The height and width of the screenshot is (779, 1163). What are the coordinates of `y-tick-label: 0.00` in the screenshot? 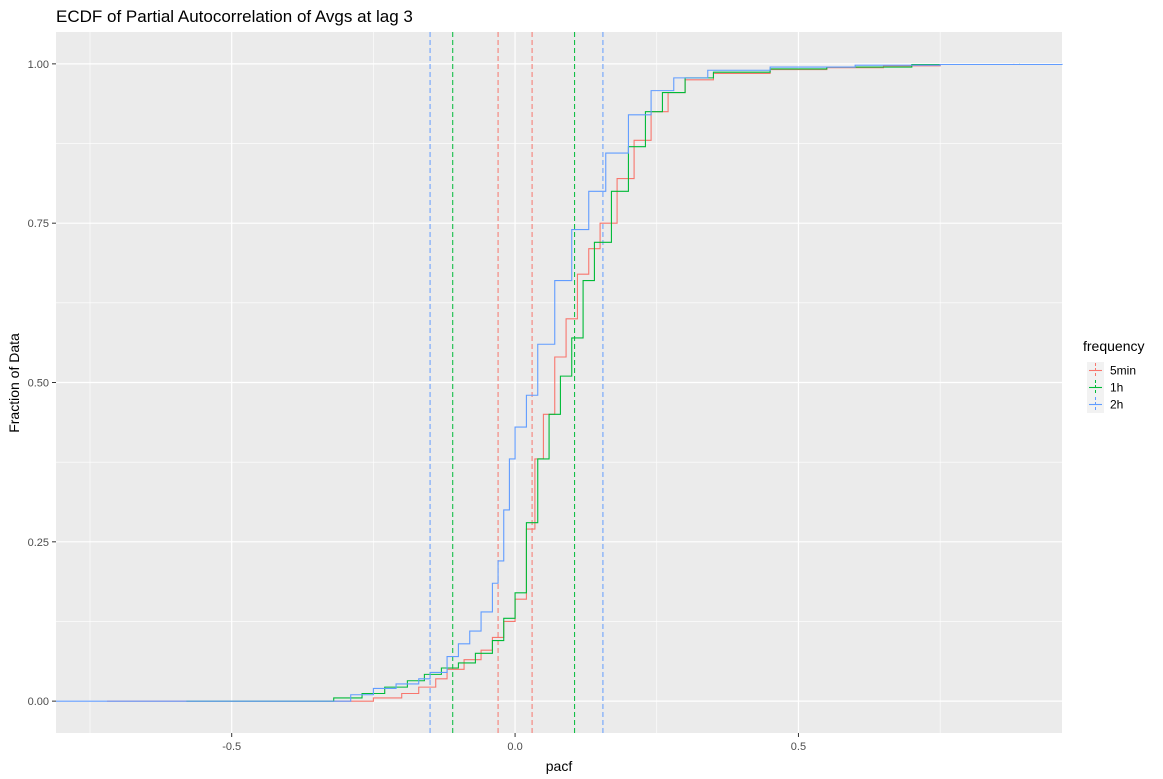 It's located at (38, 702).